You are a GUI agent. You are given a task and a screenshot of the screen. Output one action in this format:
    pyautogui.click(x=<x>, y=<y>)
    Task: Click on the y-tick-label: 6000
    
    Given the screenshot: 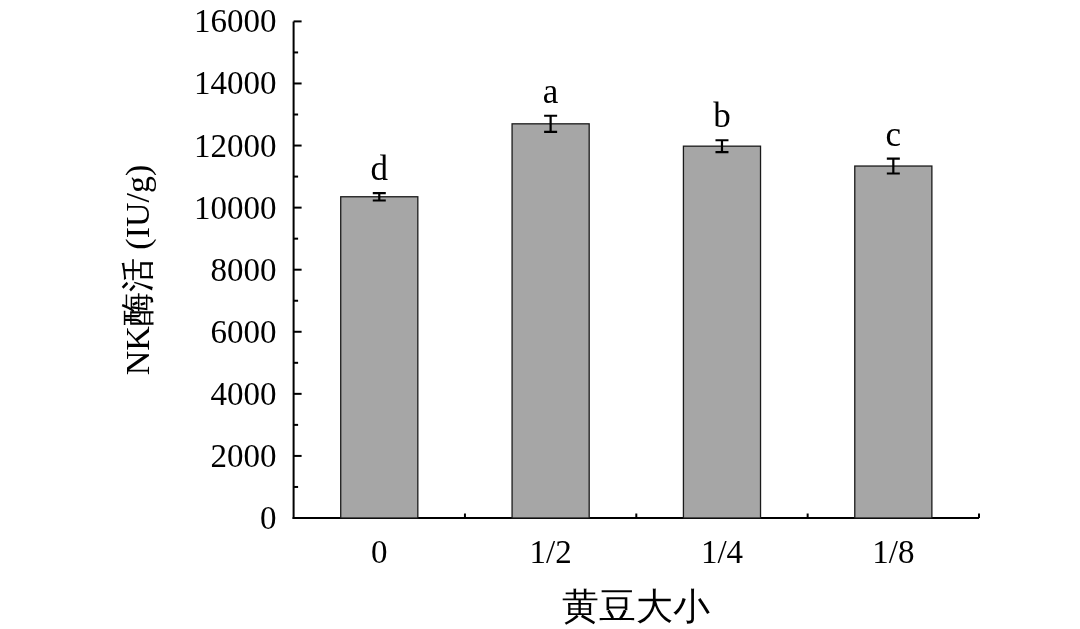 What is the action you would take?
    pyautogui.click(x=243, y=331)
    